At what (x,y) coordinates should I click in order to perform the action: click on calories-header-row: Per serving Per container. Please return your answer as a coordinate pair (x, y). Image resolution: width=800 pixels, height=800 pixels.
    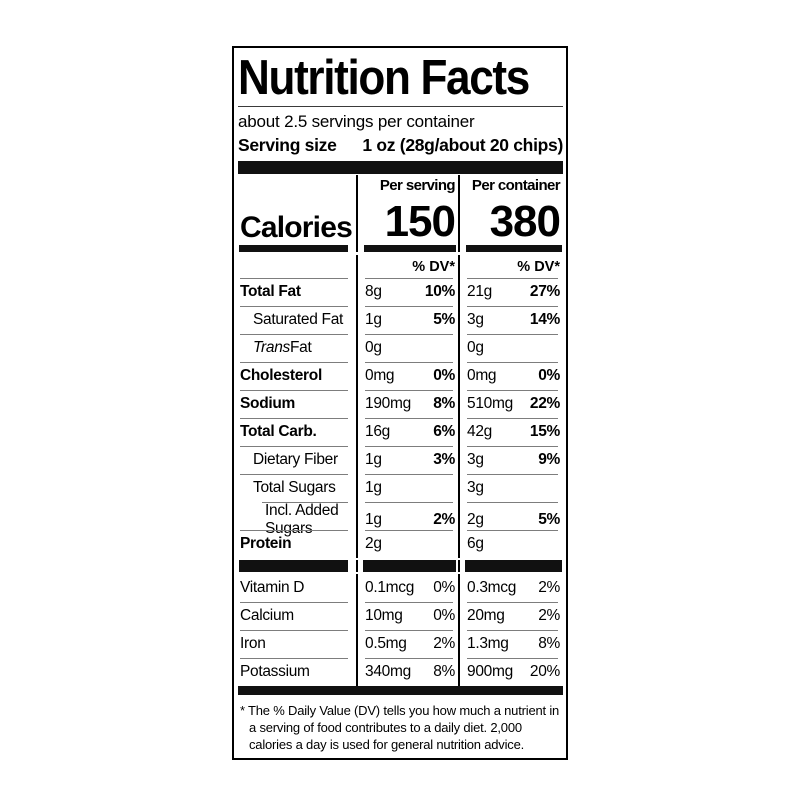
    Looking at the image, I should click on (400, 185).